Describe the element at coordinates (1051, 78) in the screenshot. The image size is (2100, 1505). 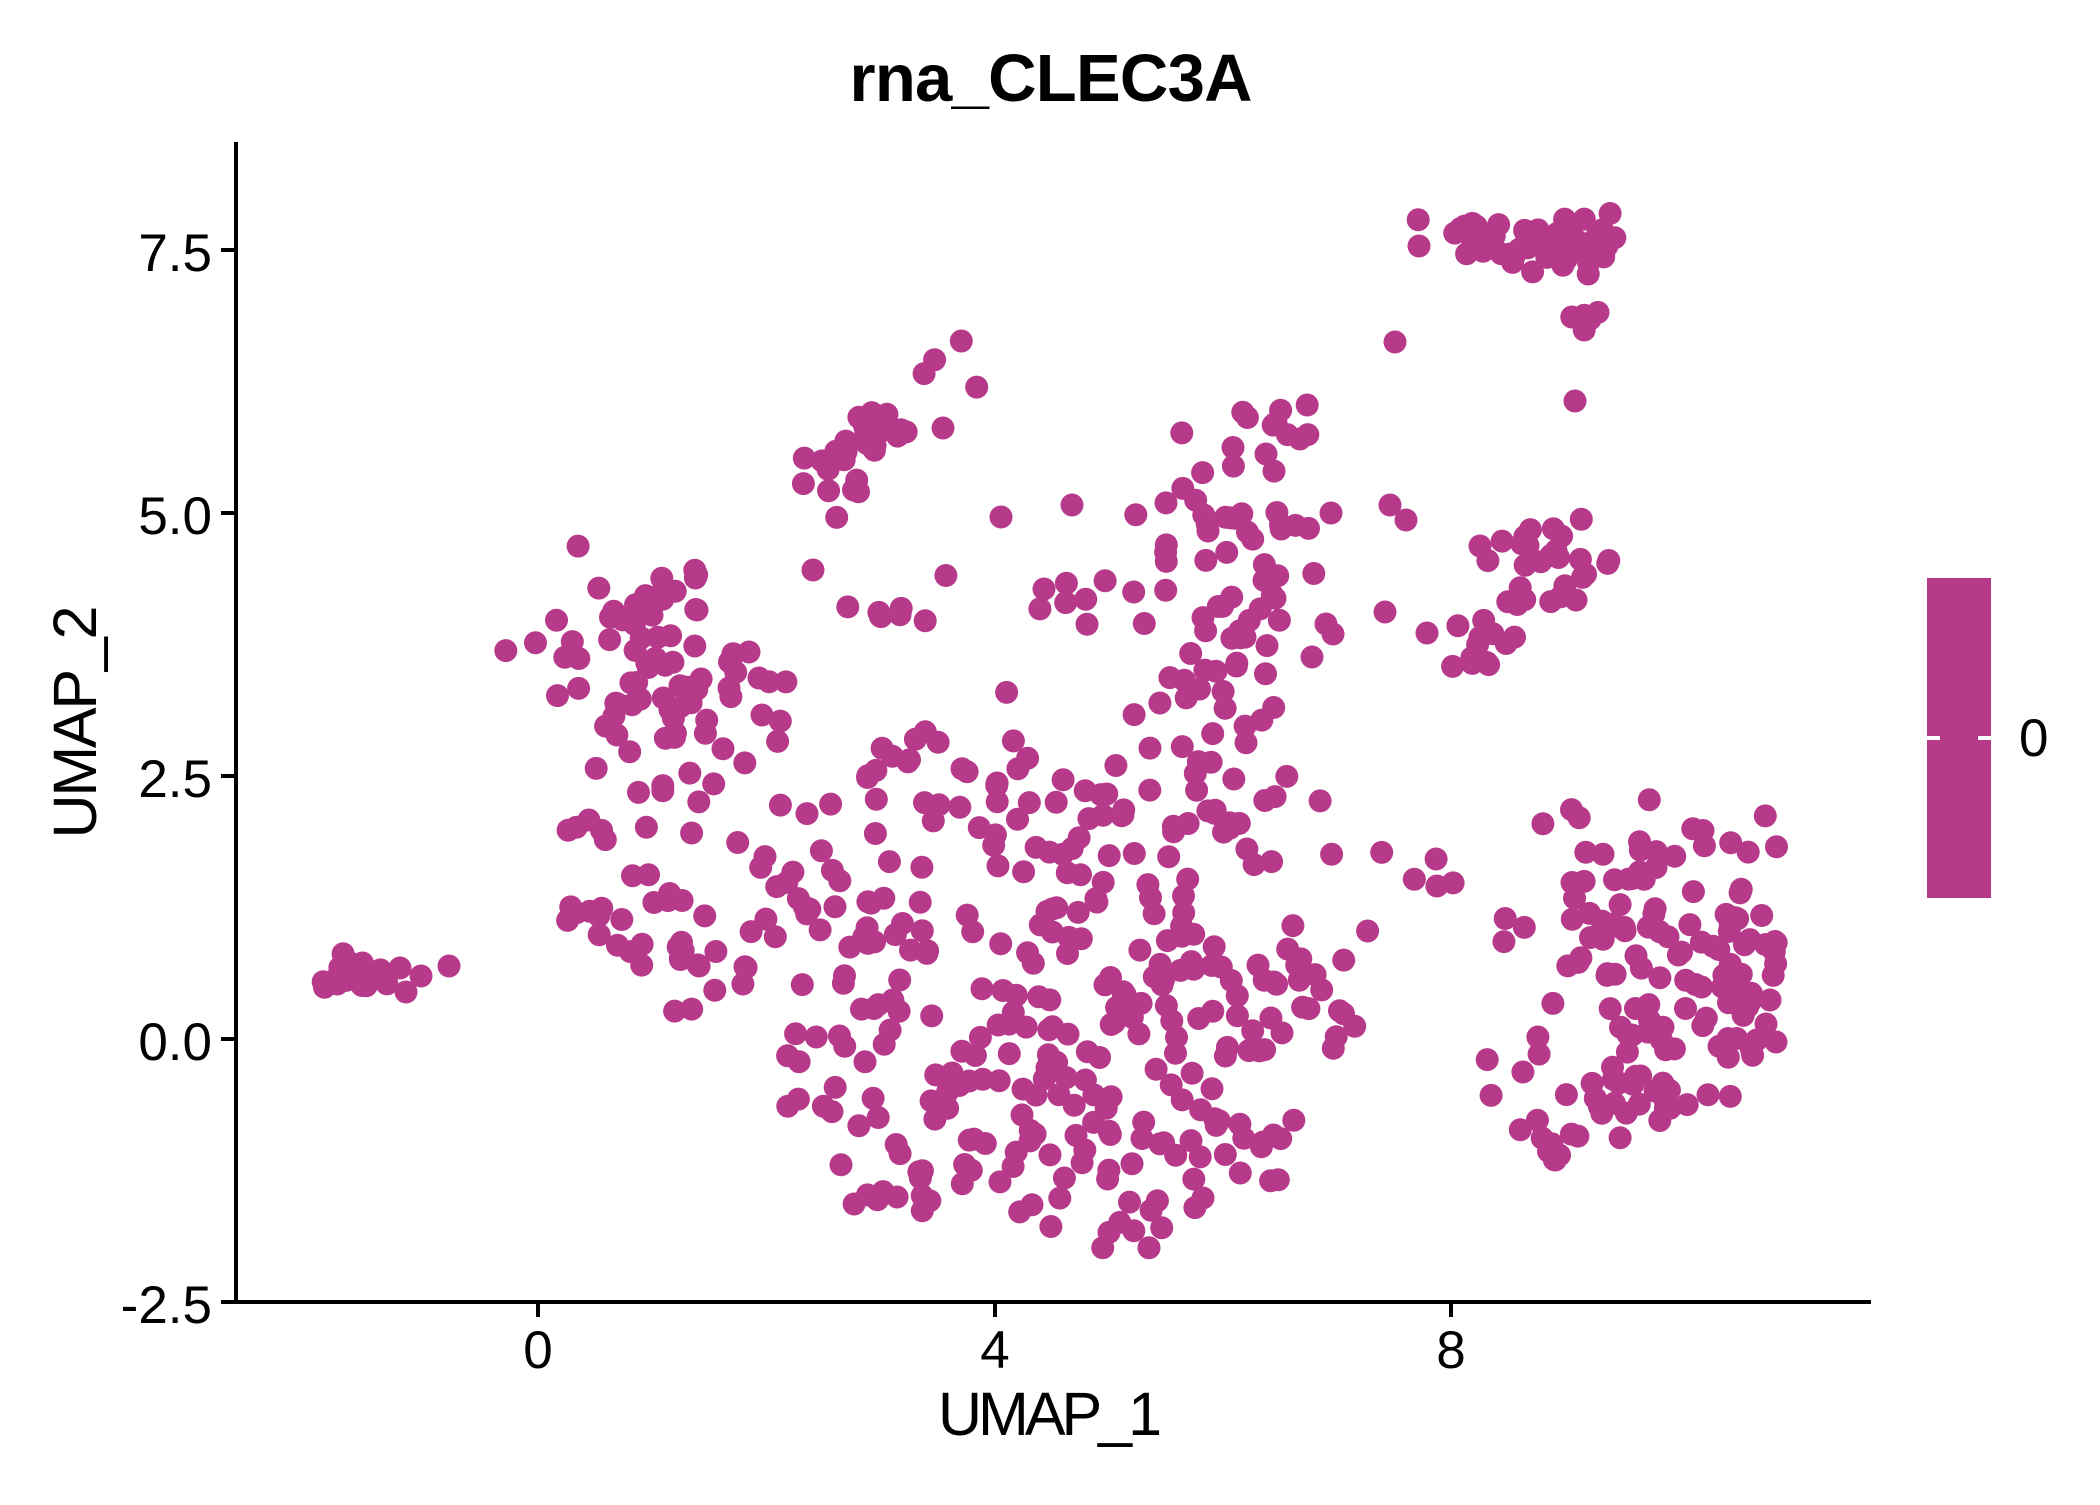
I see `svg-text: rna_CLEC3A` at that location.